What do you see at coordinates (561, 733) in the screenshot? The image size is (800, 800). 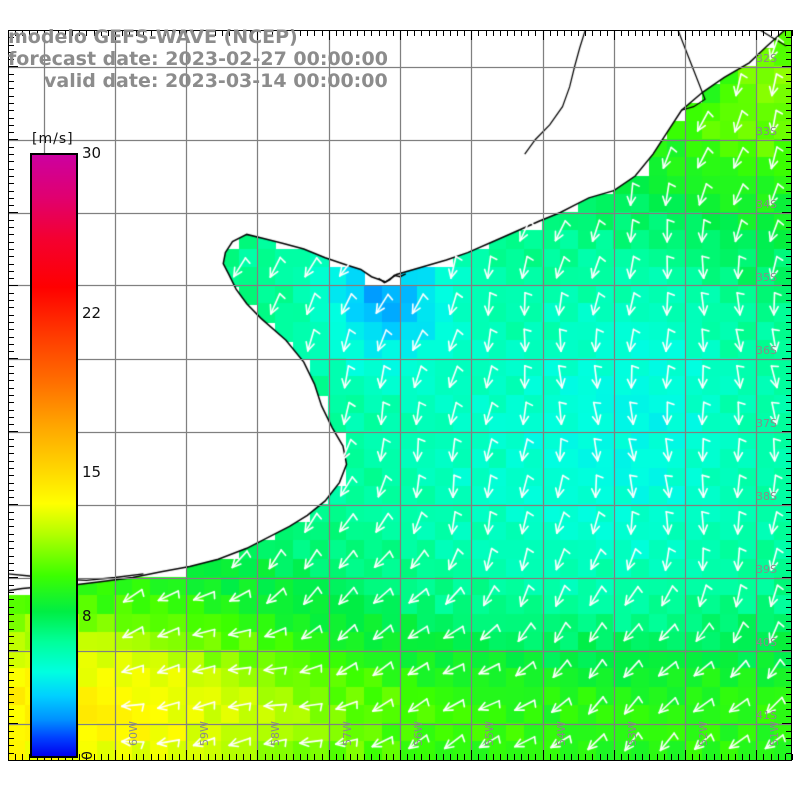 I see `longitude-label: 54W` at bounding box center [561, 733].